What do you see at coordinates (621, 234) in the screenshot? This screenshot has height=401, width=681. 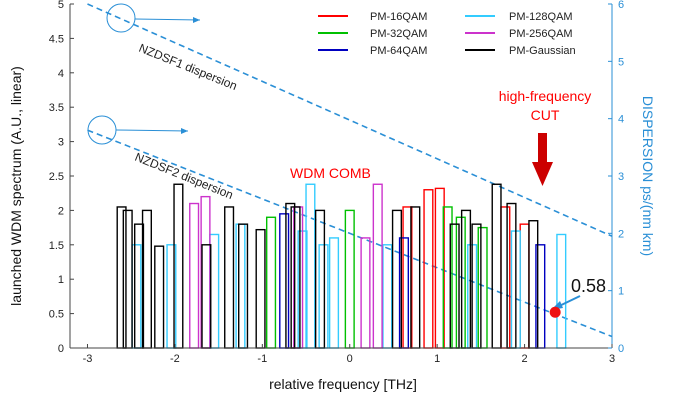 I see `y2-tick-label: 2` at bounding box center [621, 234].